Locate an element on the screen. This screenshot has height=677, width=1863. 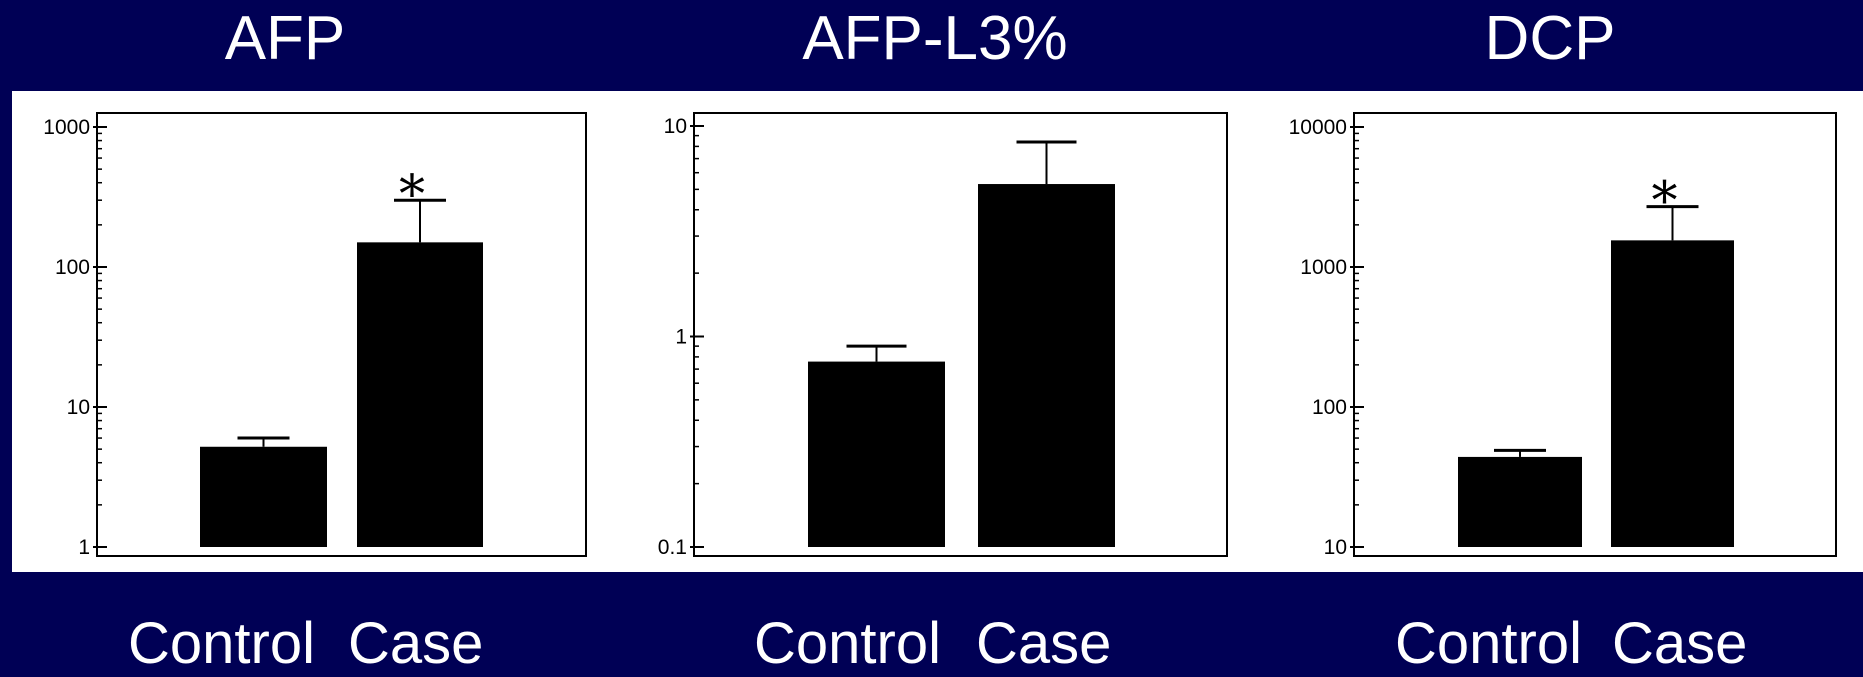
y-tick-label: 0.1 is located at coordinates (672, 547).